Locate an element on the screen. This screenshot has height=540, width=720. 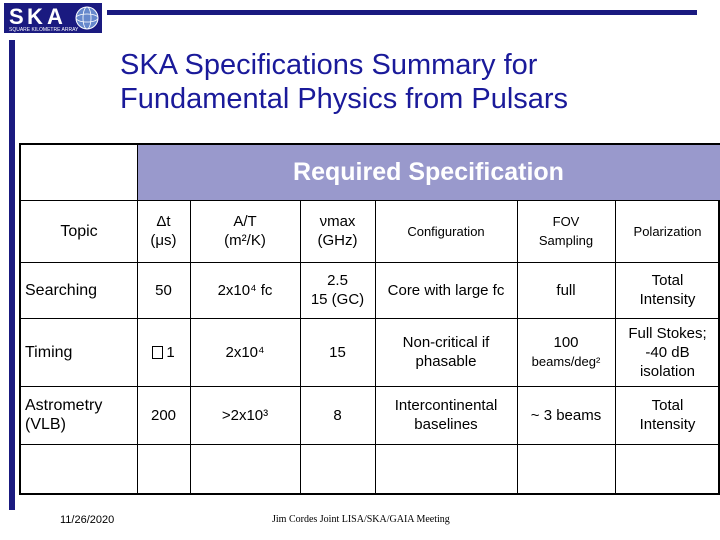
ska-logo: S K A SQUARE KILOMETRE ARRAY is located at coordinates (53, 18).